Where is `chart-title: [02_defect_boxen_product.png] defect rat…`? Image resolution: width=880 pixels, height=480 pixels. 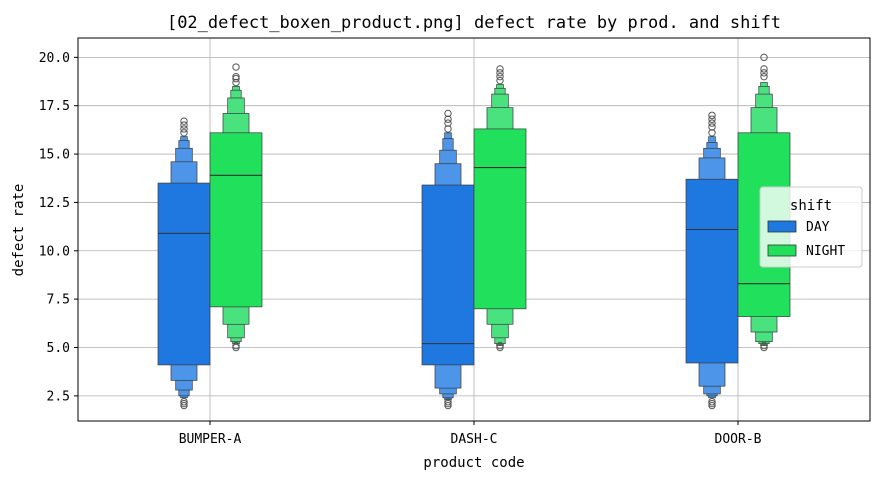 chart-title: [02_defect_boxen_product.png] defect rat… is located at coordinates (474, 23).